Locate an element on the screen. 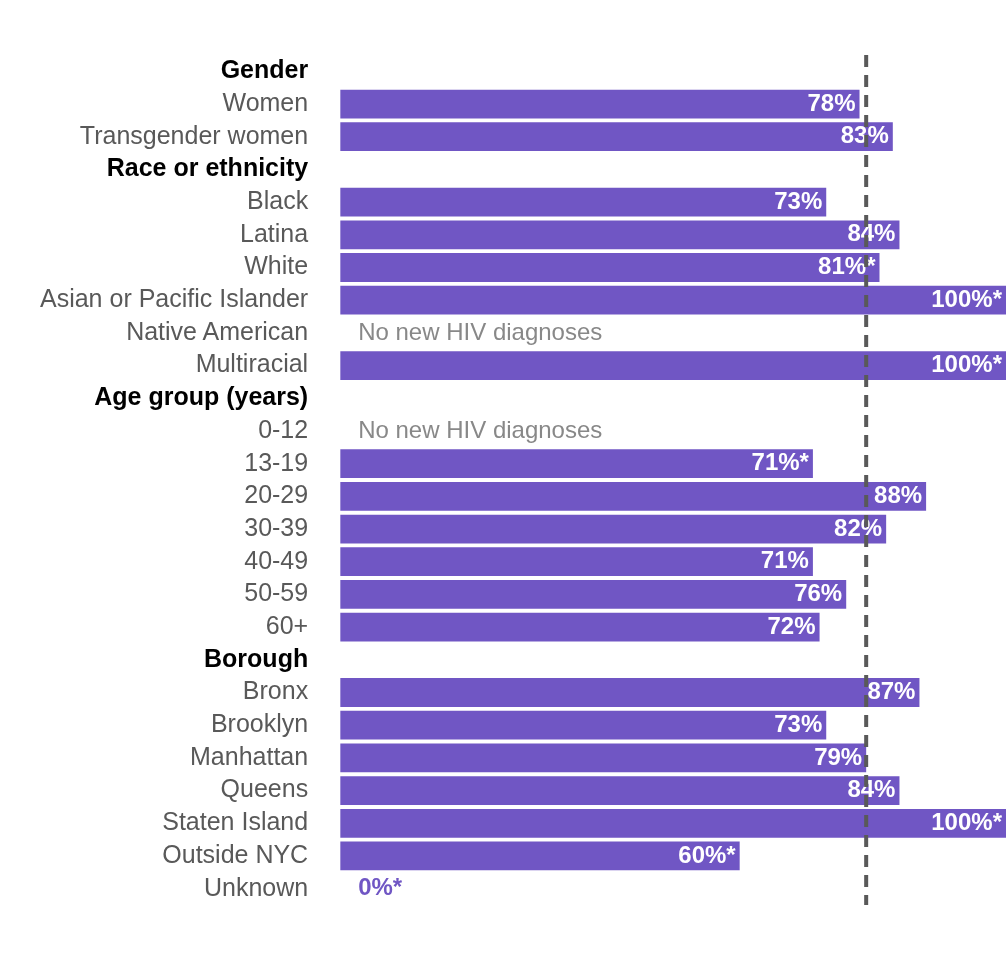  y-tick-label: Staten Island is located at coordinates (235, 821).